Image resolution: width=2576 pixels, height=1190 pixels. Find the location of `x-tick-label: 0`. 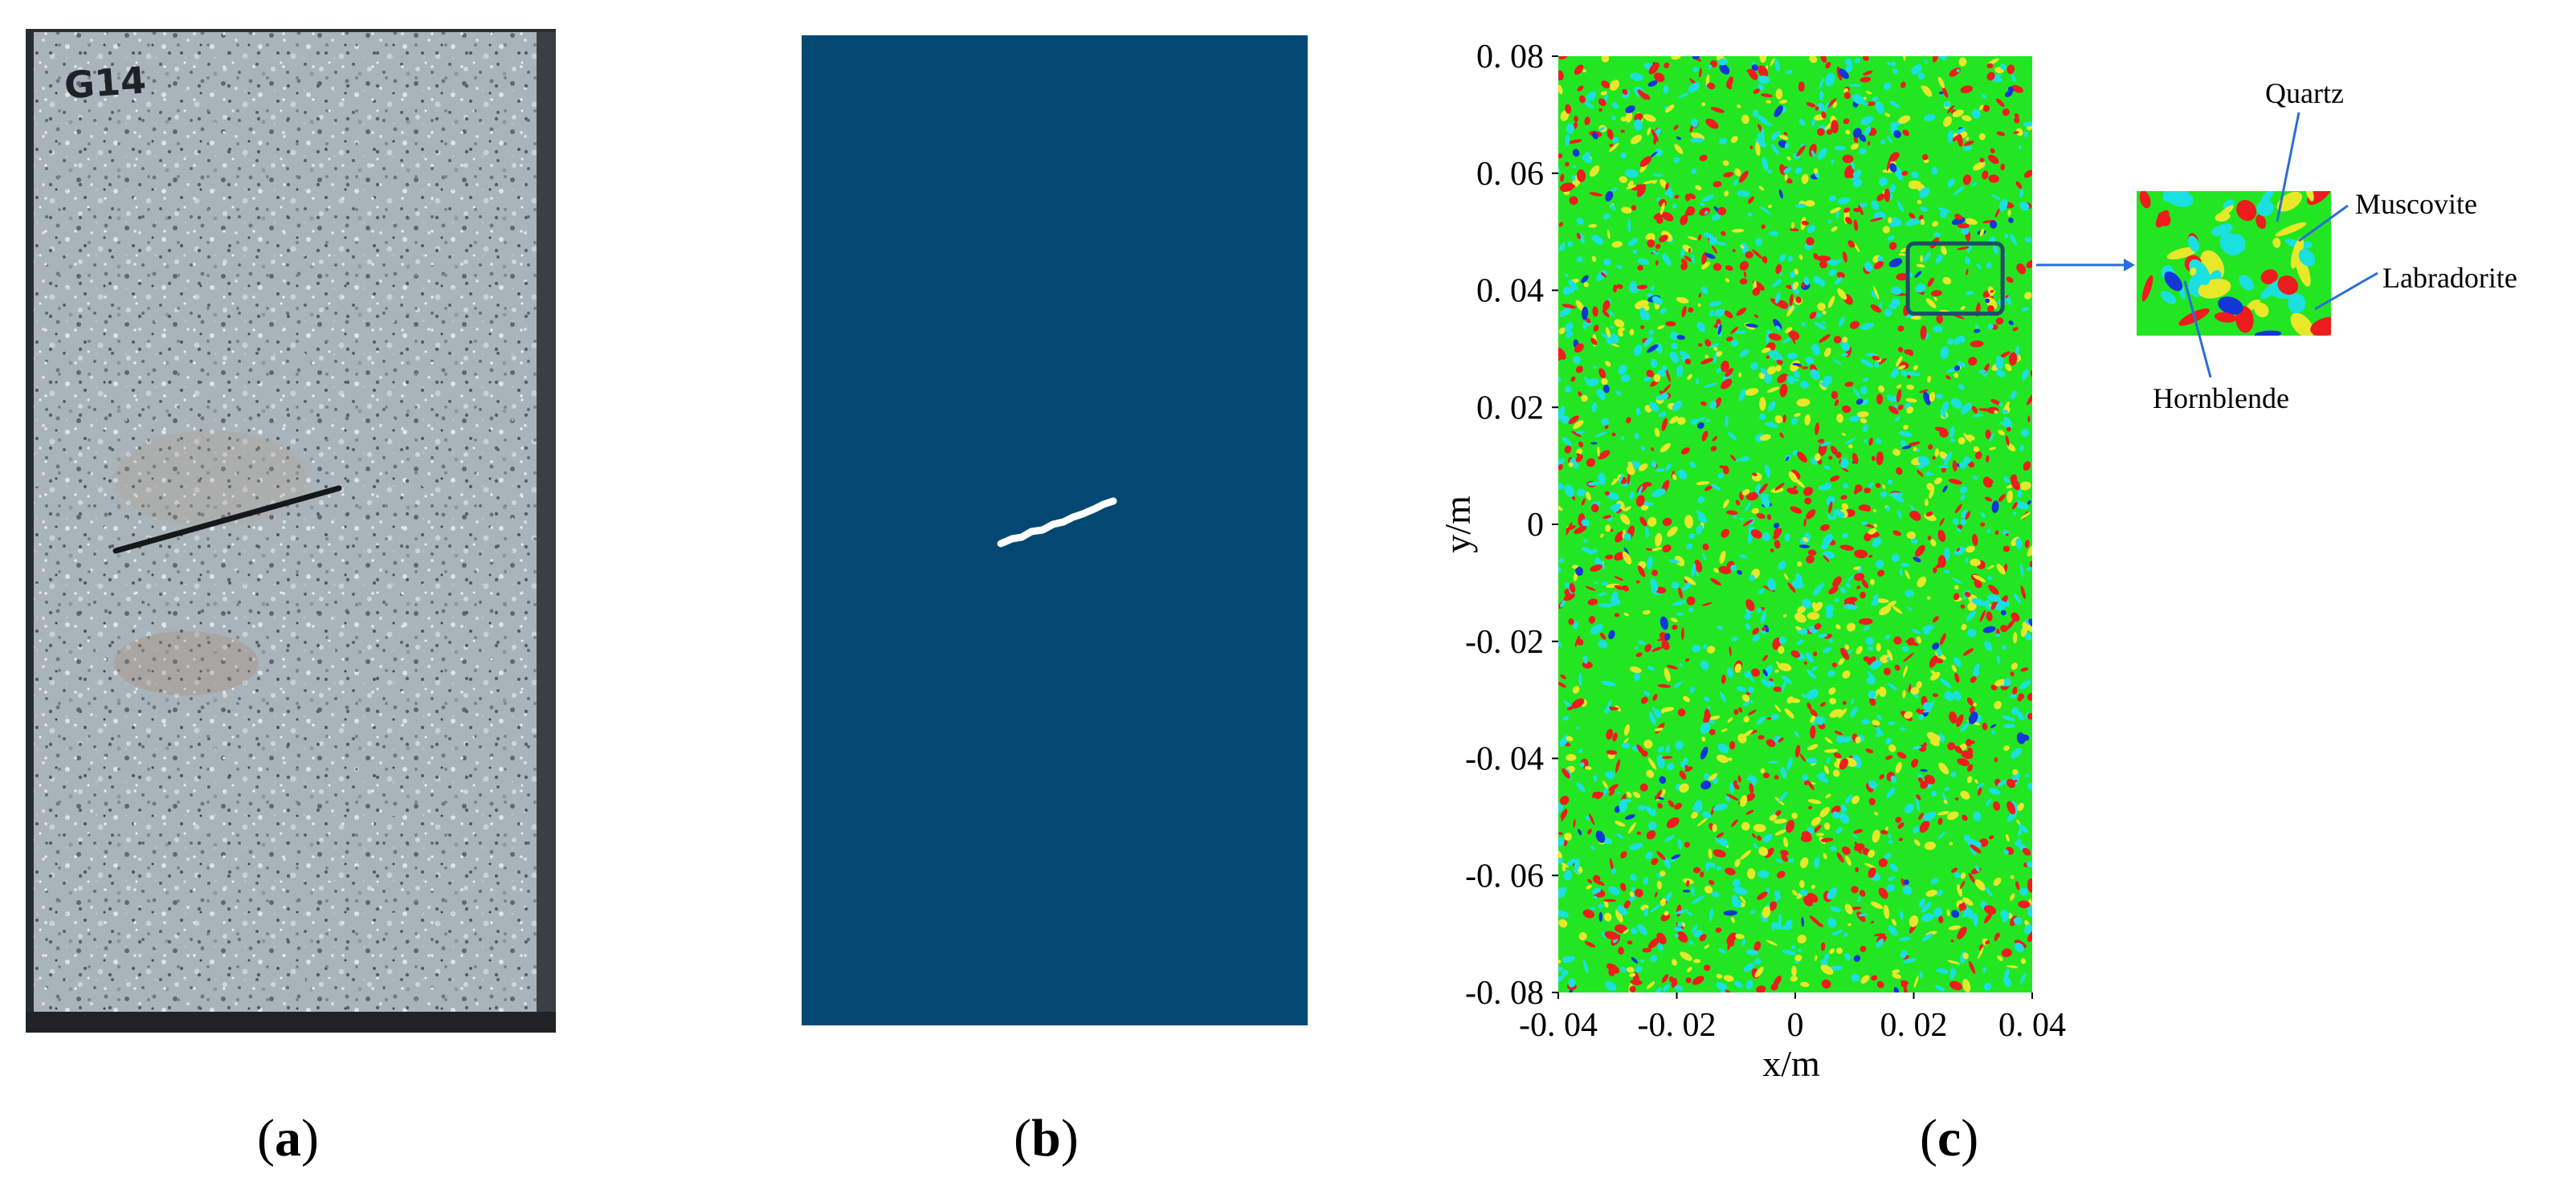

x-tick-label: 0 is located at coordinates (1795, 1026).